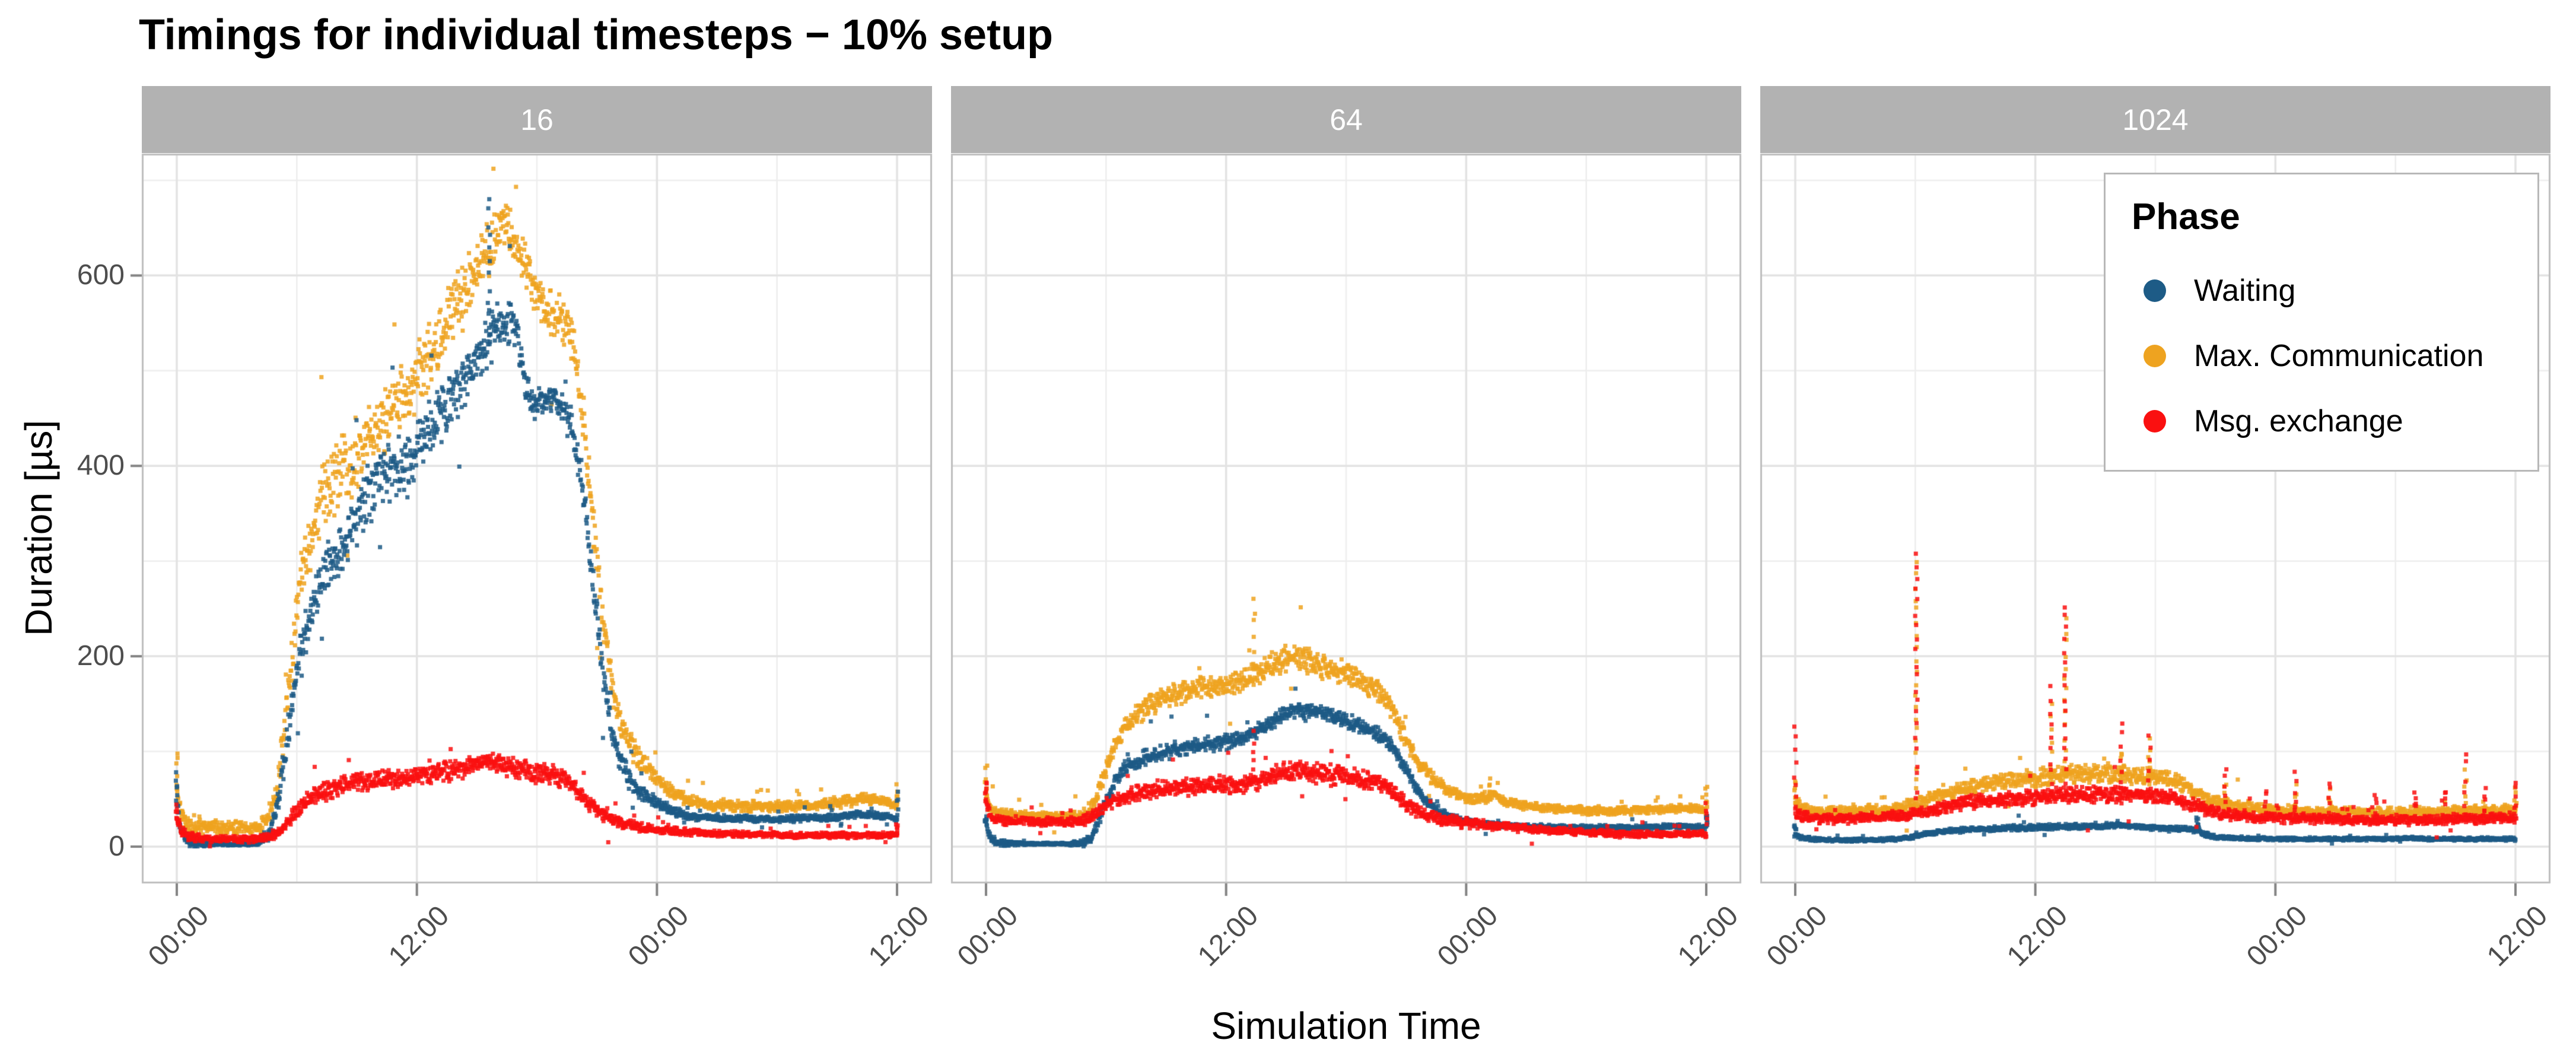 The width and height of the screenshot is (2576, 1062). I want to click on legend-label: Max. Communication, so click(2339, 356).